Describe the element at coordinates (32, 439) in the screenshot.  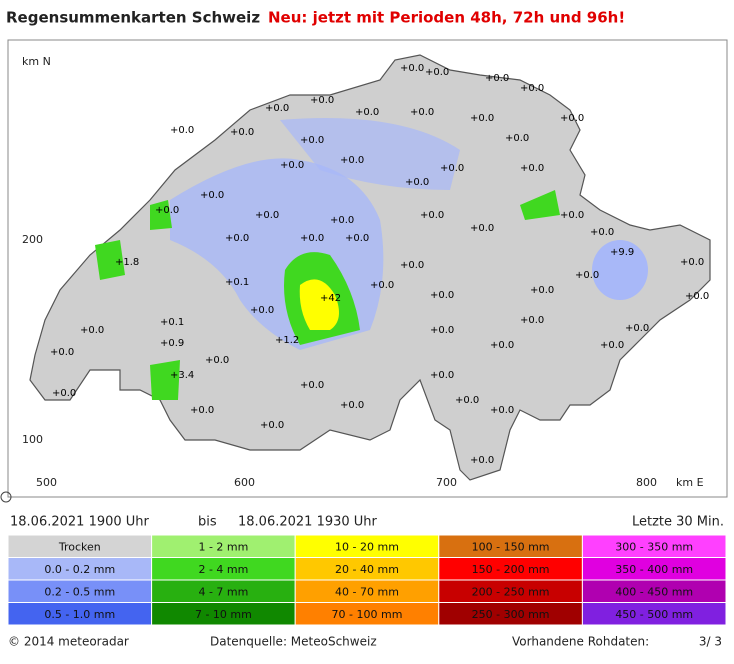
I see `y-tick-label: 100` at that location.